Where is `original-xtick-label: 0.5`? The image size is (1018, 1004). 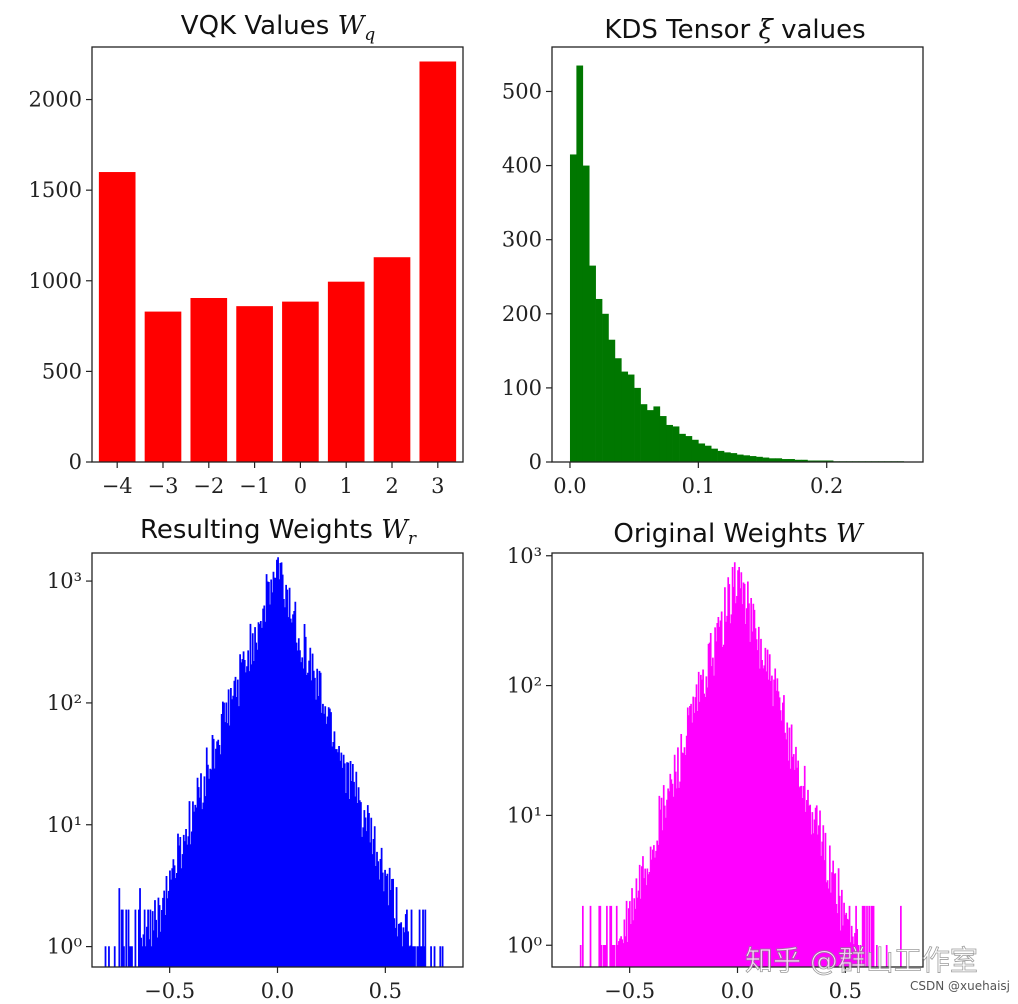 original-xtick-label: 0.5 is located at coordinates (845, 991).